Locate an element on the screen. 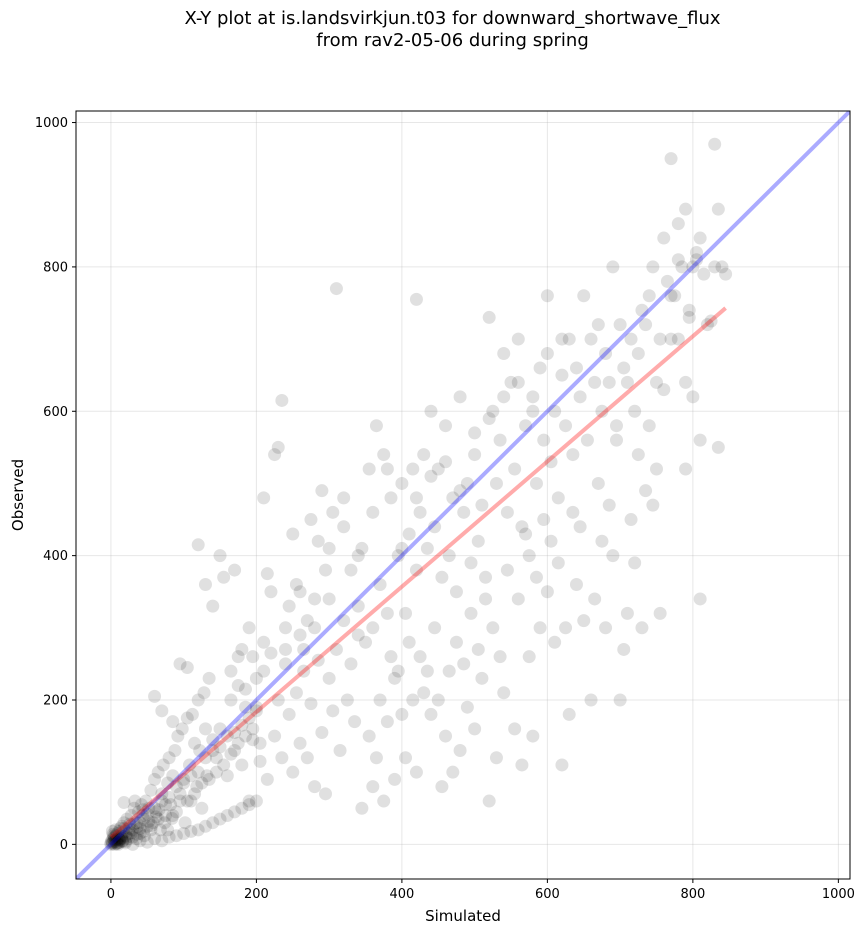  x-tick-label: 1000 is located at coordinates (838, 894).